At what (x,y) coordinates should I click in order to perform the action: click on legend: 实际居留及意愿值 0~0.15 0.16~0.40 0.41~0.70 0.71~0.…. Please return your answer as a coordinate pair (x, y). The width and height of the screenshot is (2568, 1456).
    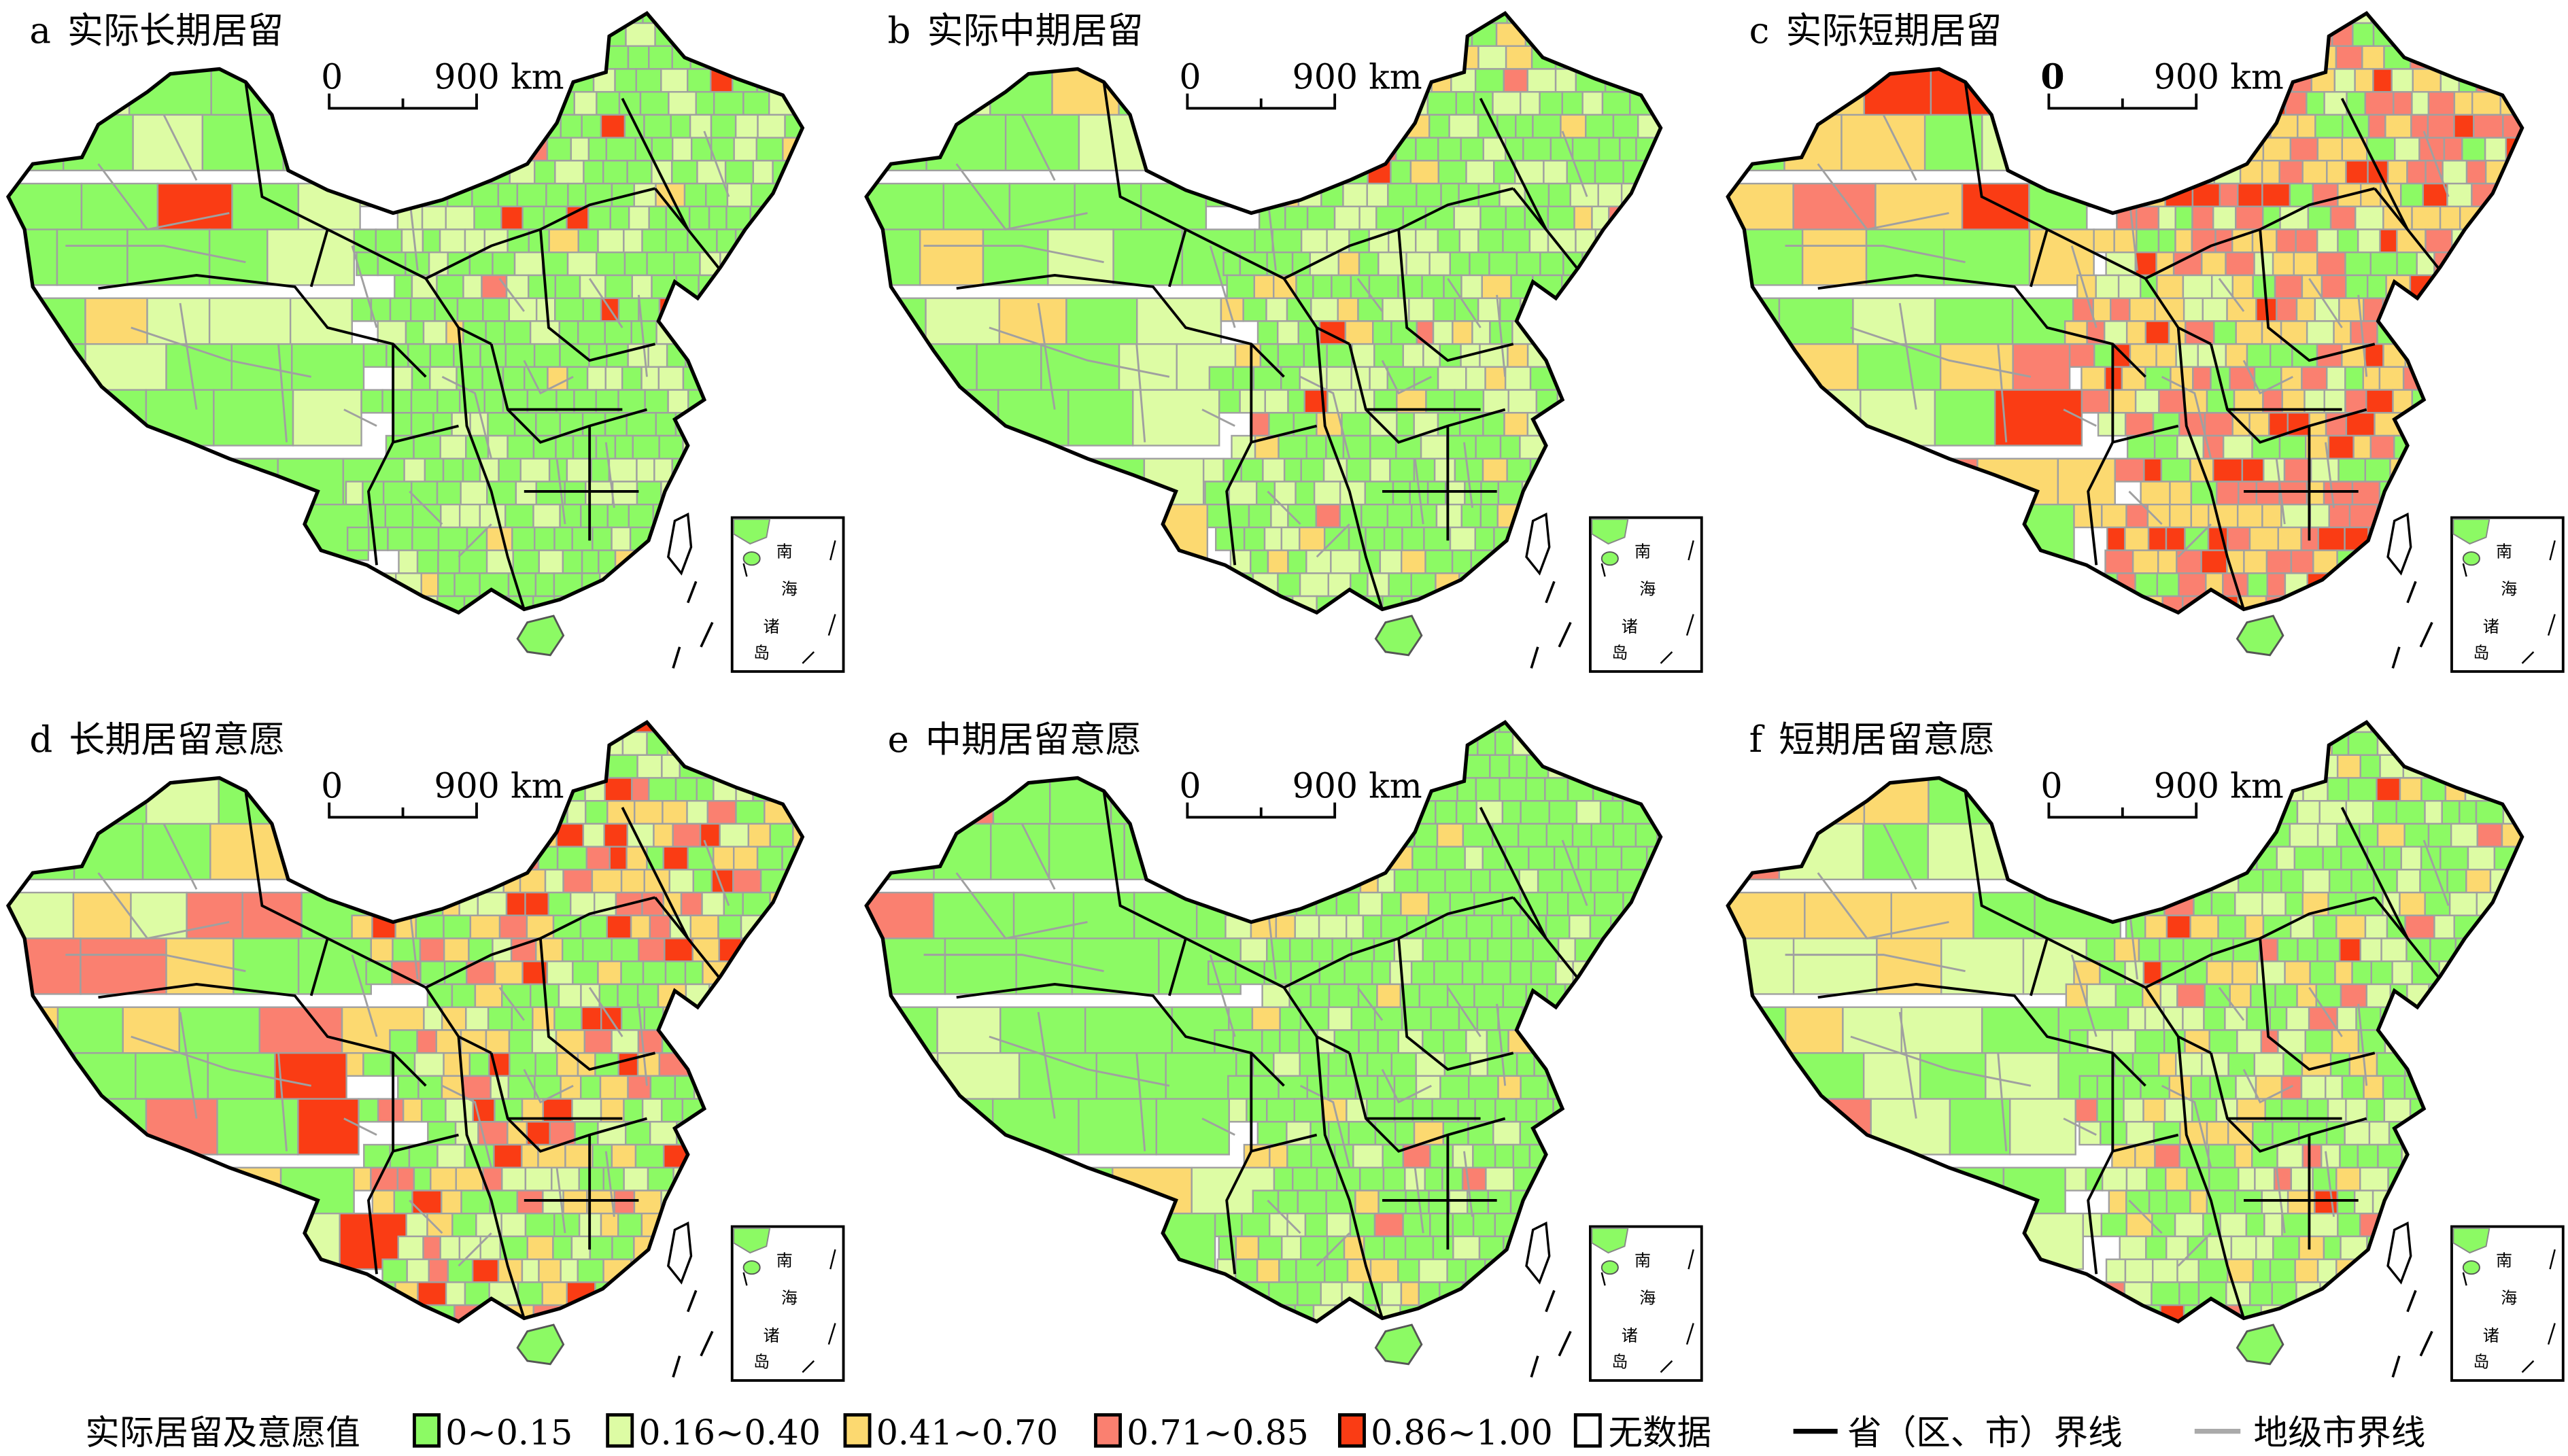
    Looking at the image, I should click on (1255, 1433).